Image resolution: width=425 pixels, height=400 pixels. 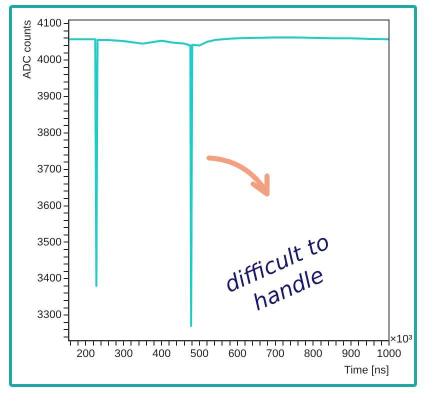 I want to click on y-tick-label: 3400, so click(x=49, y=278).